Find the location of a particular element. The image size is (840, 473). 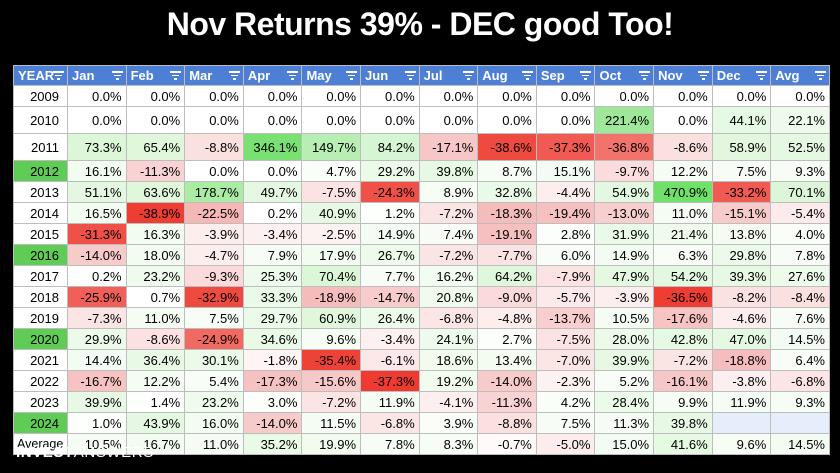

column-header-mar: Mar is located at coordinates (214, 75).